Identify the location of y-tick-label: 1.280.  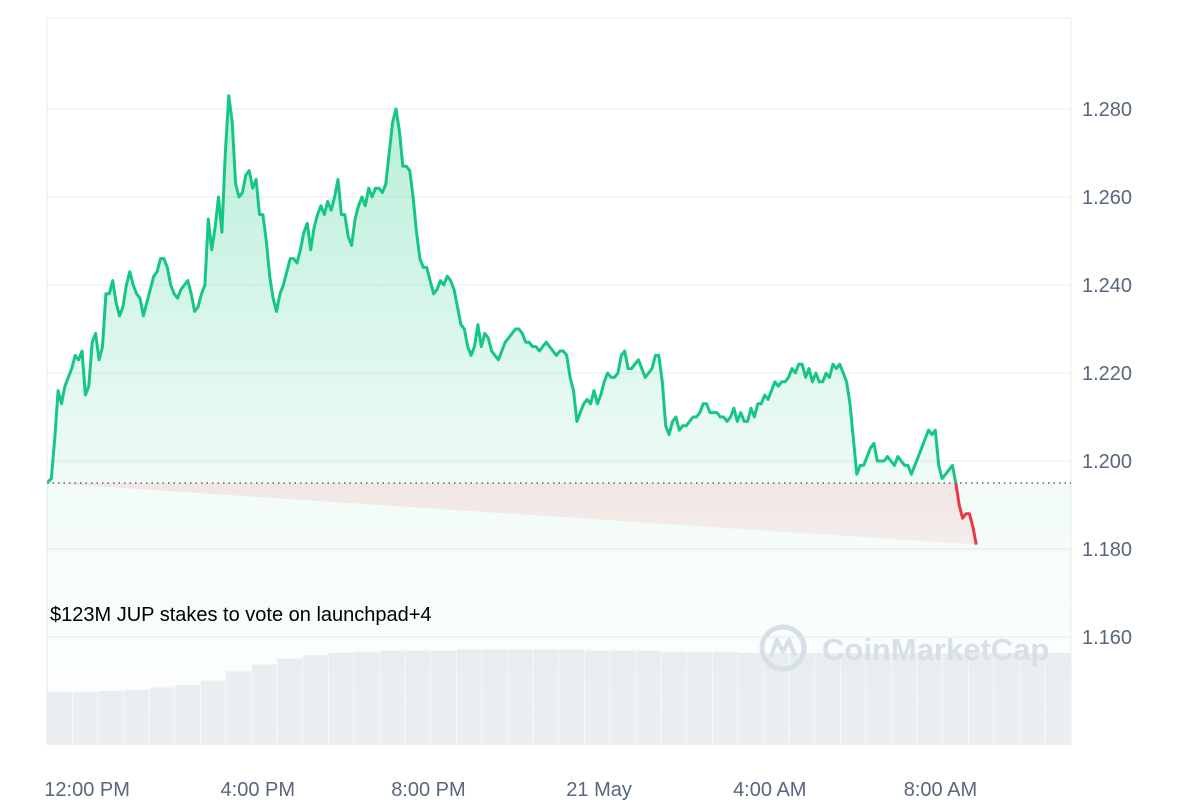
(1107, 110).